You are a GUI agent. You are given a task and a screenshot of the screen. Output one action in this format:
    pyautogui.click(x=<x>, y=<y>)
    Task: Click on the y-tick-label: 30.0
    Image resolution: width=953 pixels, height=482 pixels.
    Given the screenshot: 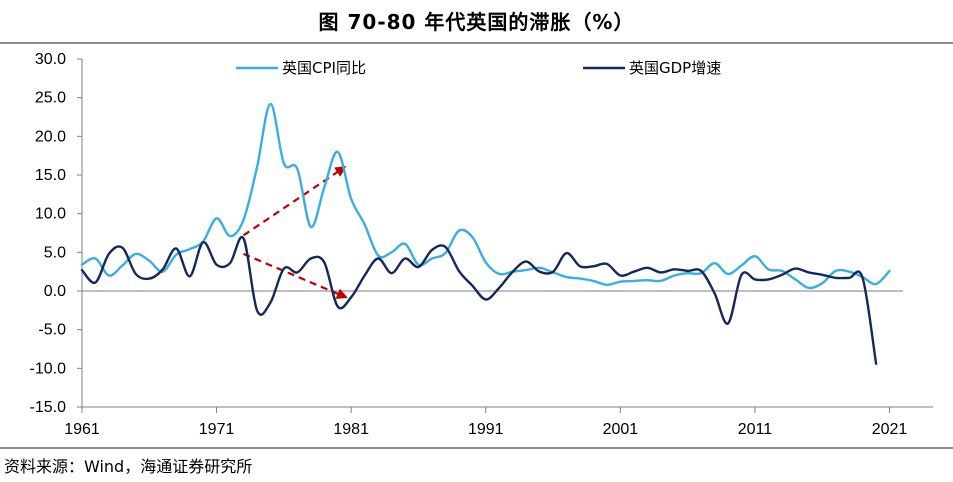 What is the action you would take?
    pyautogui.click(x=50, y=59)
    